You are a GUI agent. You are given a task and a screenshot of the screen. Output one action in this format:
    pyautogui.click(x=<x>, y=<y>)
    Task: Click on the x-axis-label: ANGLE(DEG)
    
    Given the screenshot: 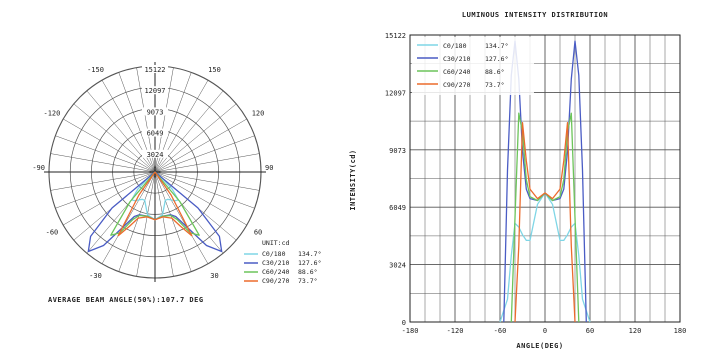 What is the action you would take?
    pyautogui.click(x=539, y=346)
    